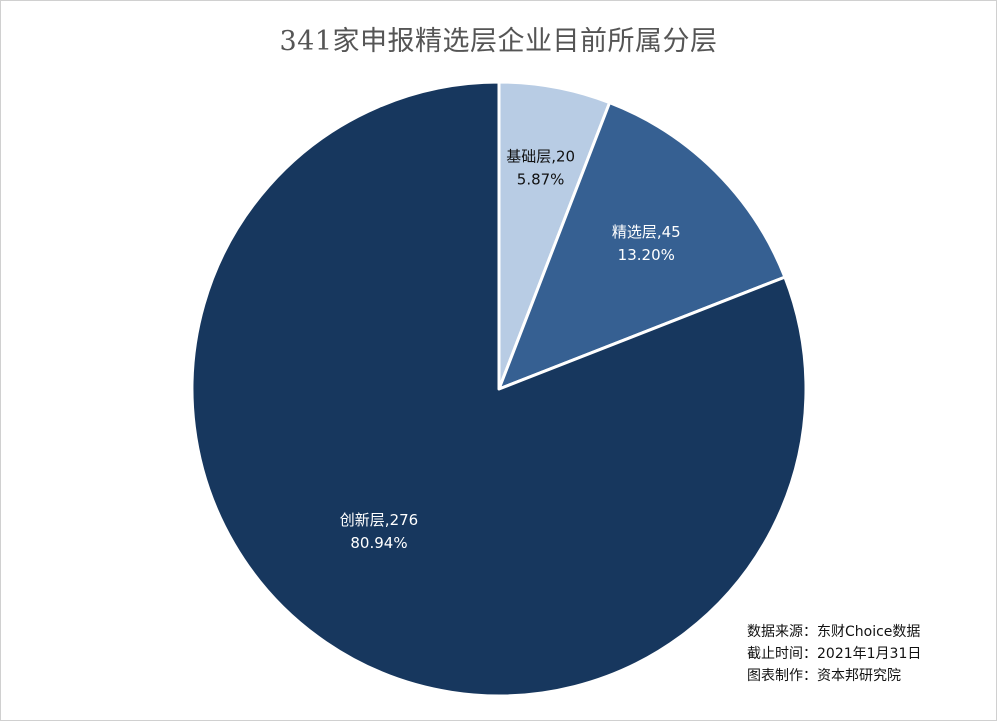 The height and width of the screenshot is (721, 997). What do you see at coordinates (646, 255) in the screenshot?
I see `slice-percent-精选层: 13.20%` at bounding box center [646, 255].